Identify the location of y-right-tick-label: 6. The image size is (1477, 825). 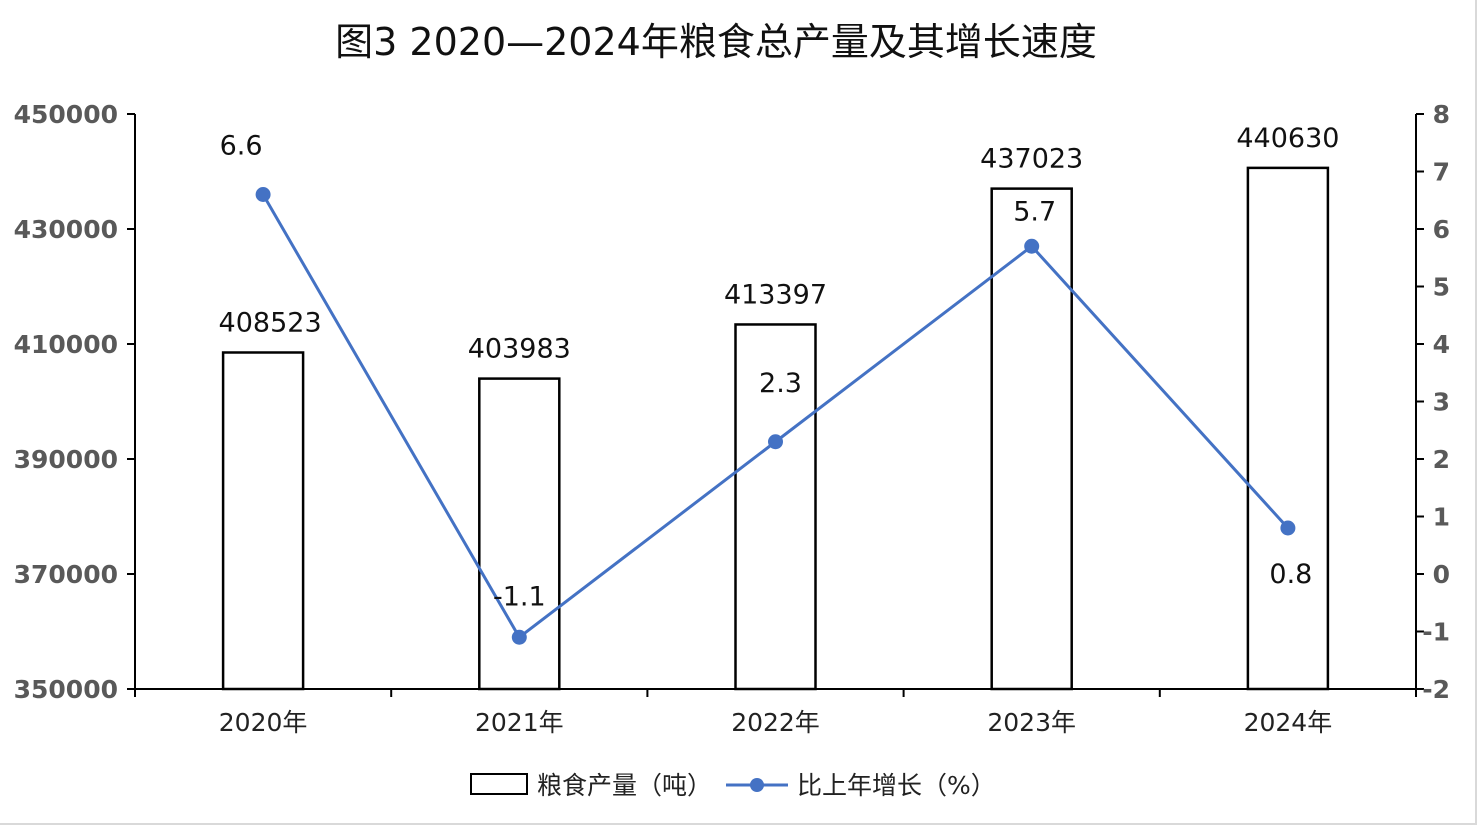
(1441, 229).